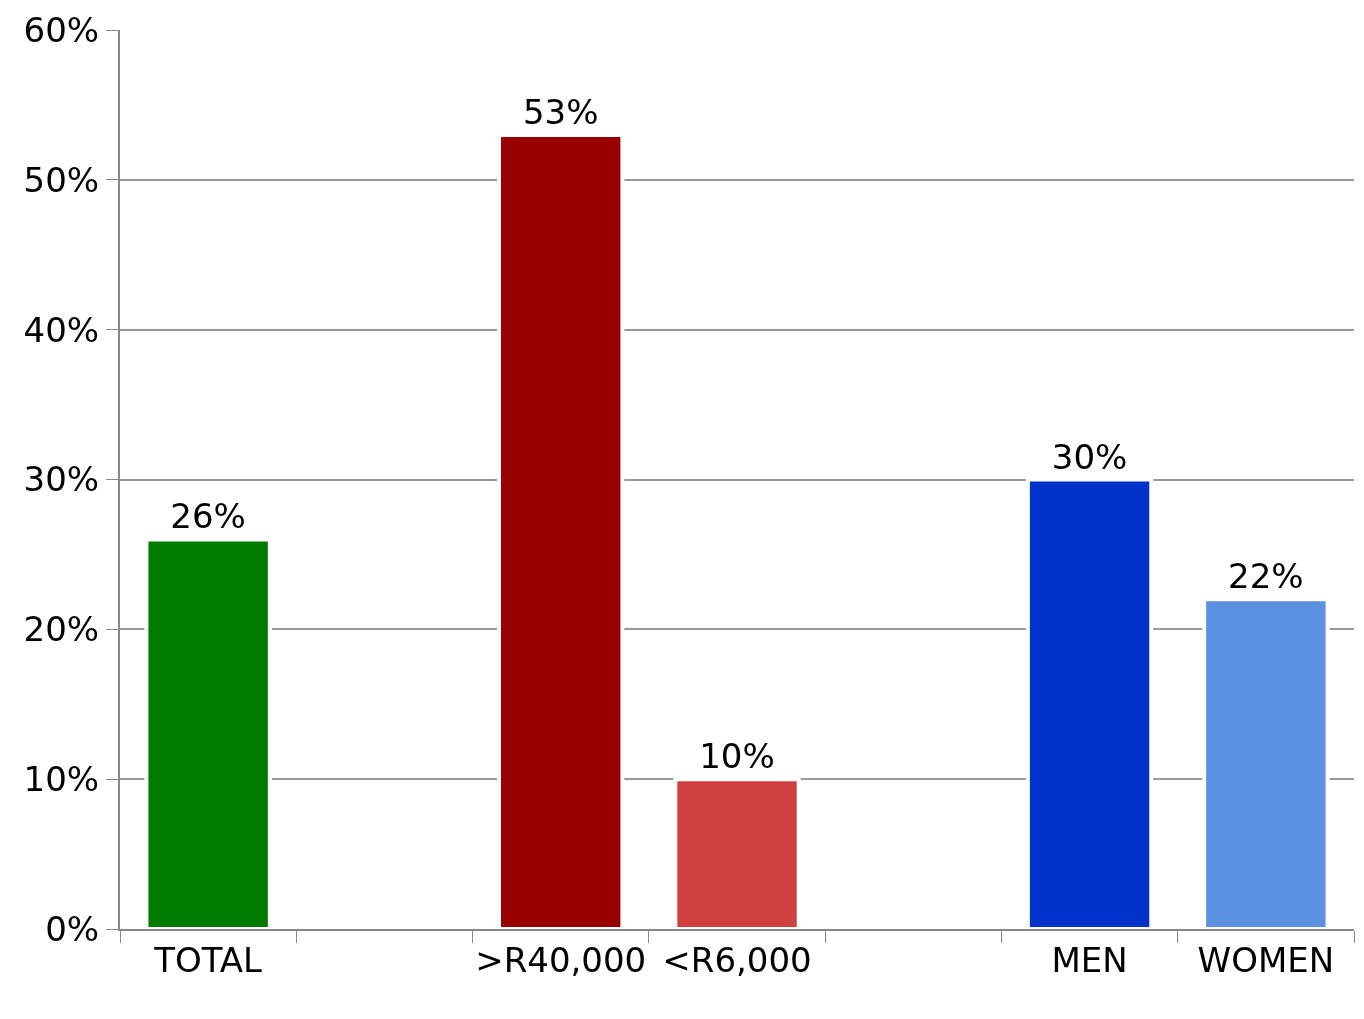  I want to click on y-tick-label: 10%, so click(61, 779).